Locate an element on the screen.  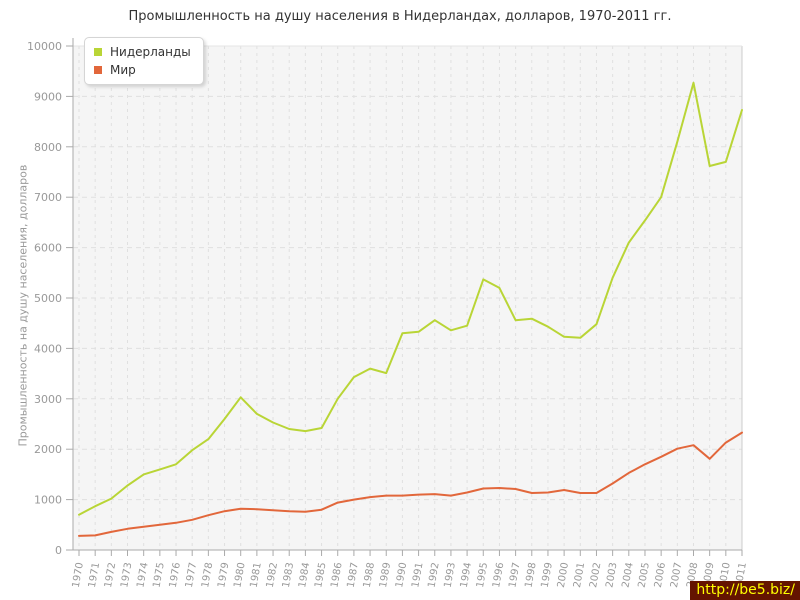
series-line-world is located at coordinates (410, 484).